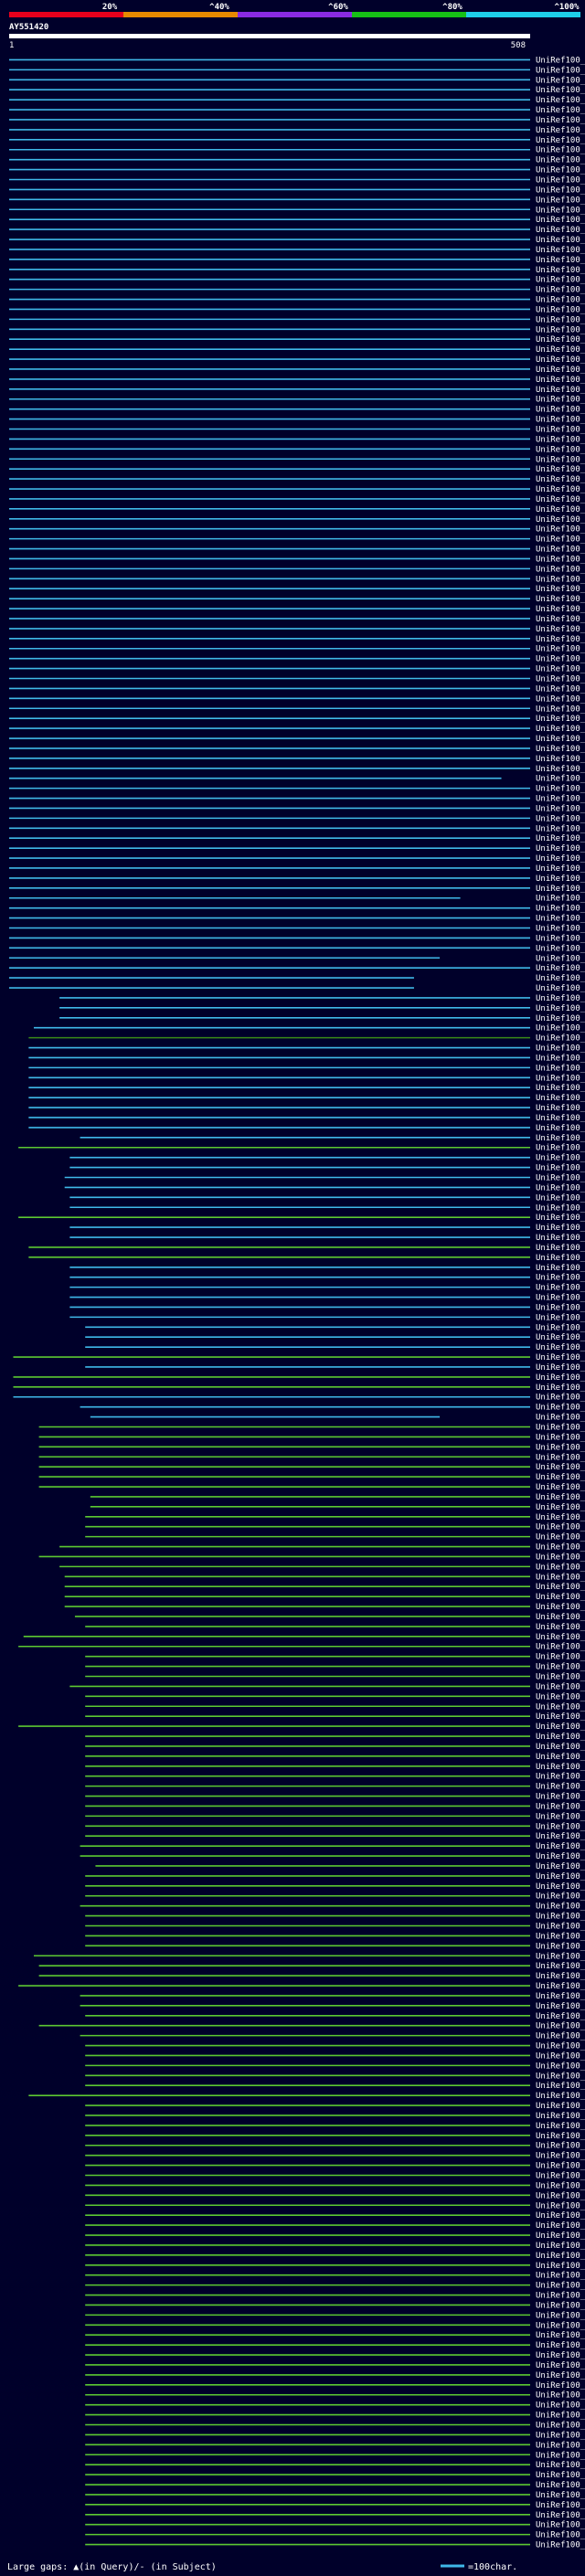 Image resolution: width=585 pixels, height=2576 pixels. What do you see at coordinates (561, 1477) in the screenshot?
I see `hit-label: UniRef100_B3L9U7` at bounding box center [561, 1477].